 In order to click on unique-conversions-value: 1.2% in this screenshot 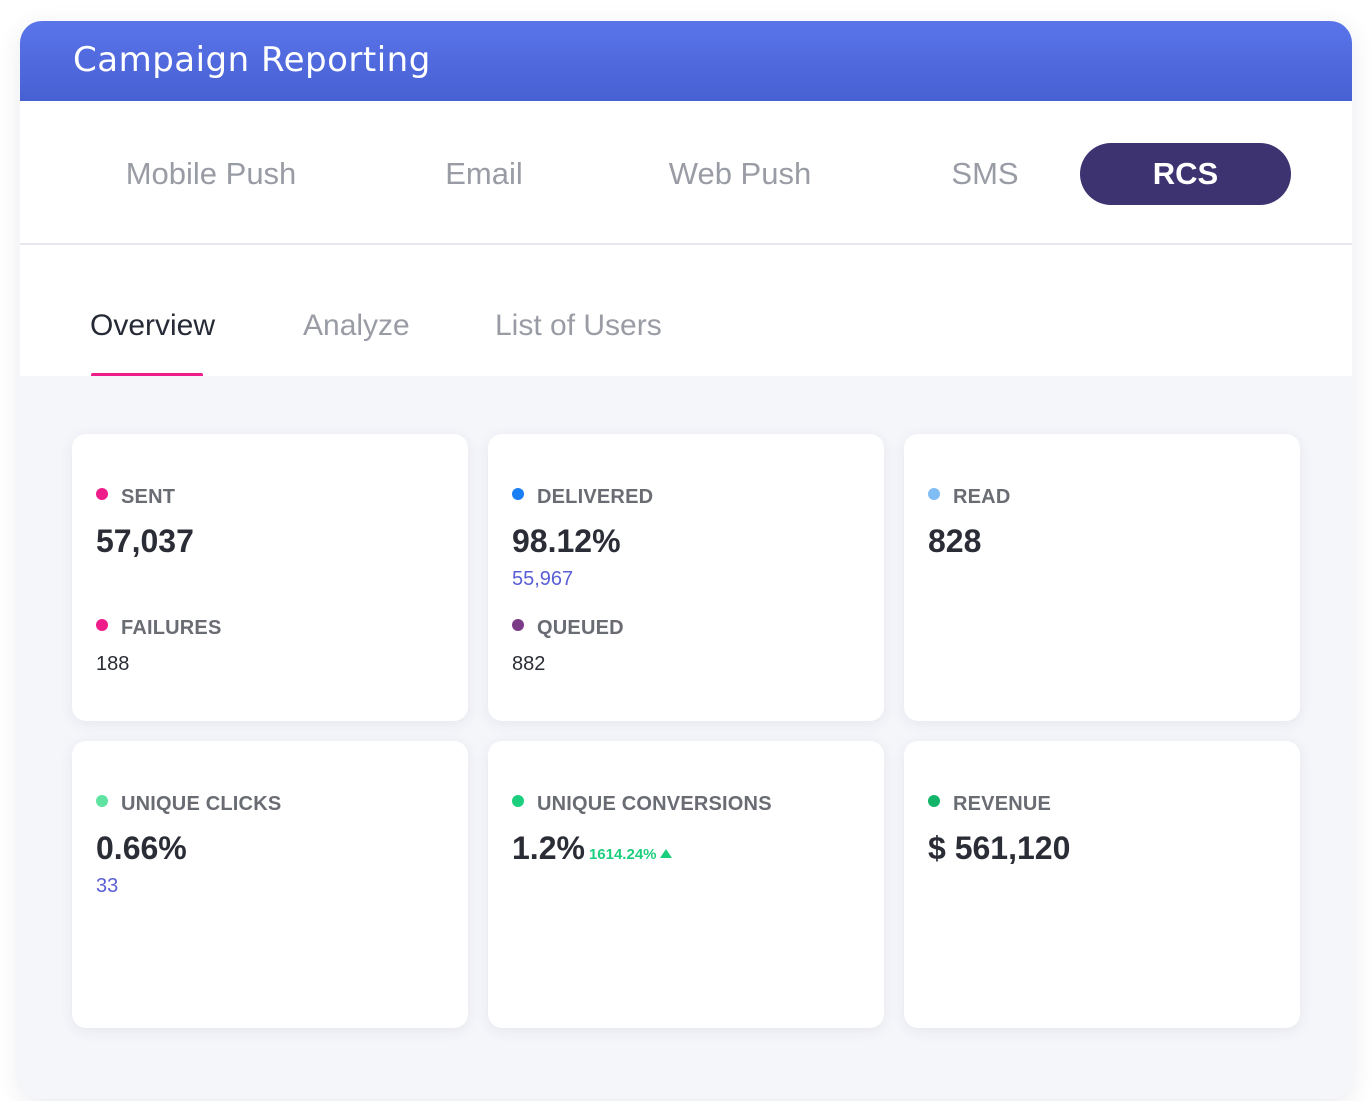, I will do `click(548, 848)`.